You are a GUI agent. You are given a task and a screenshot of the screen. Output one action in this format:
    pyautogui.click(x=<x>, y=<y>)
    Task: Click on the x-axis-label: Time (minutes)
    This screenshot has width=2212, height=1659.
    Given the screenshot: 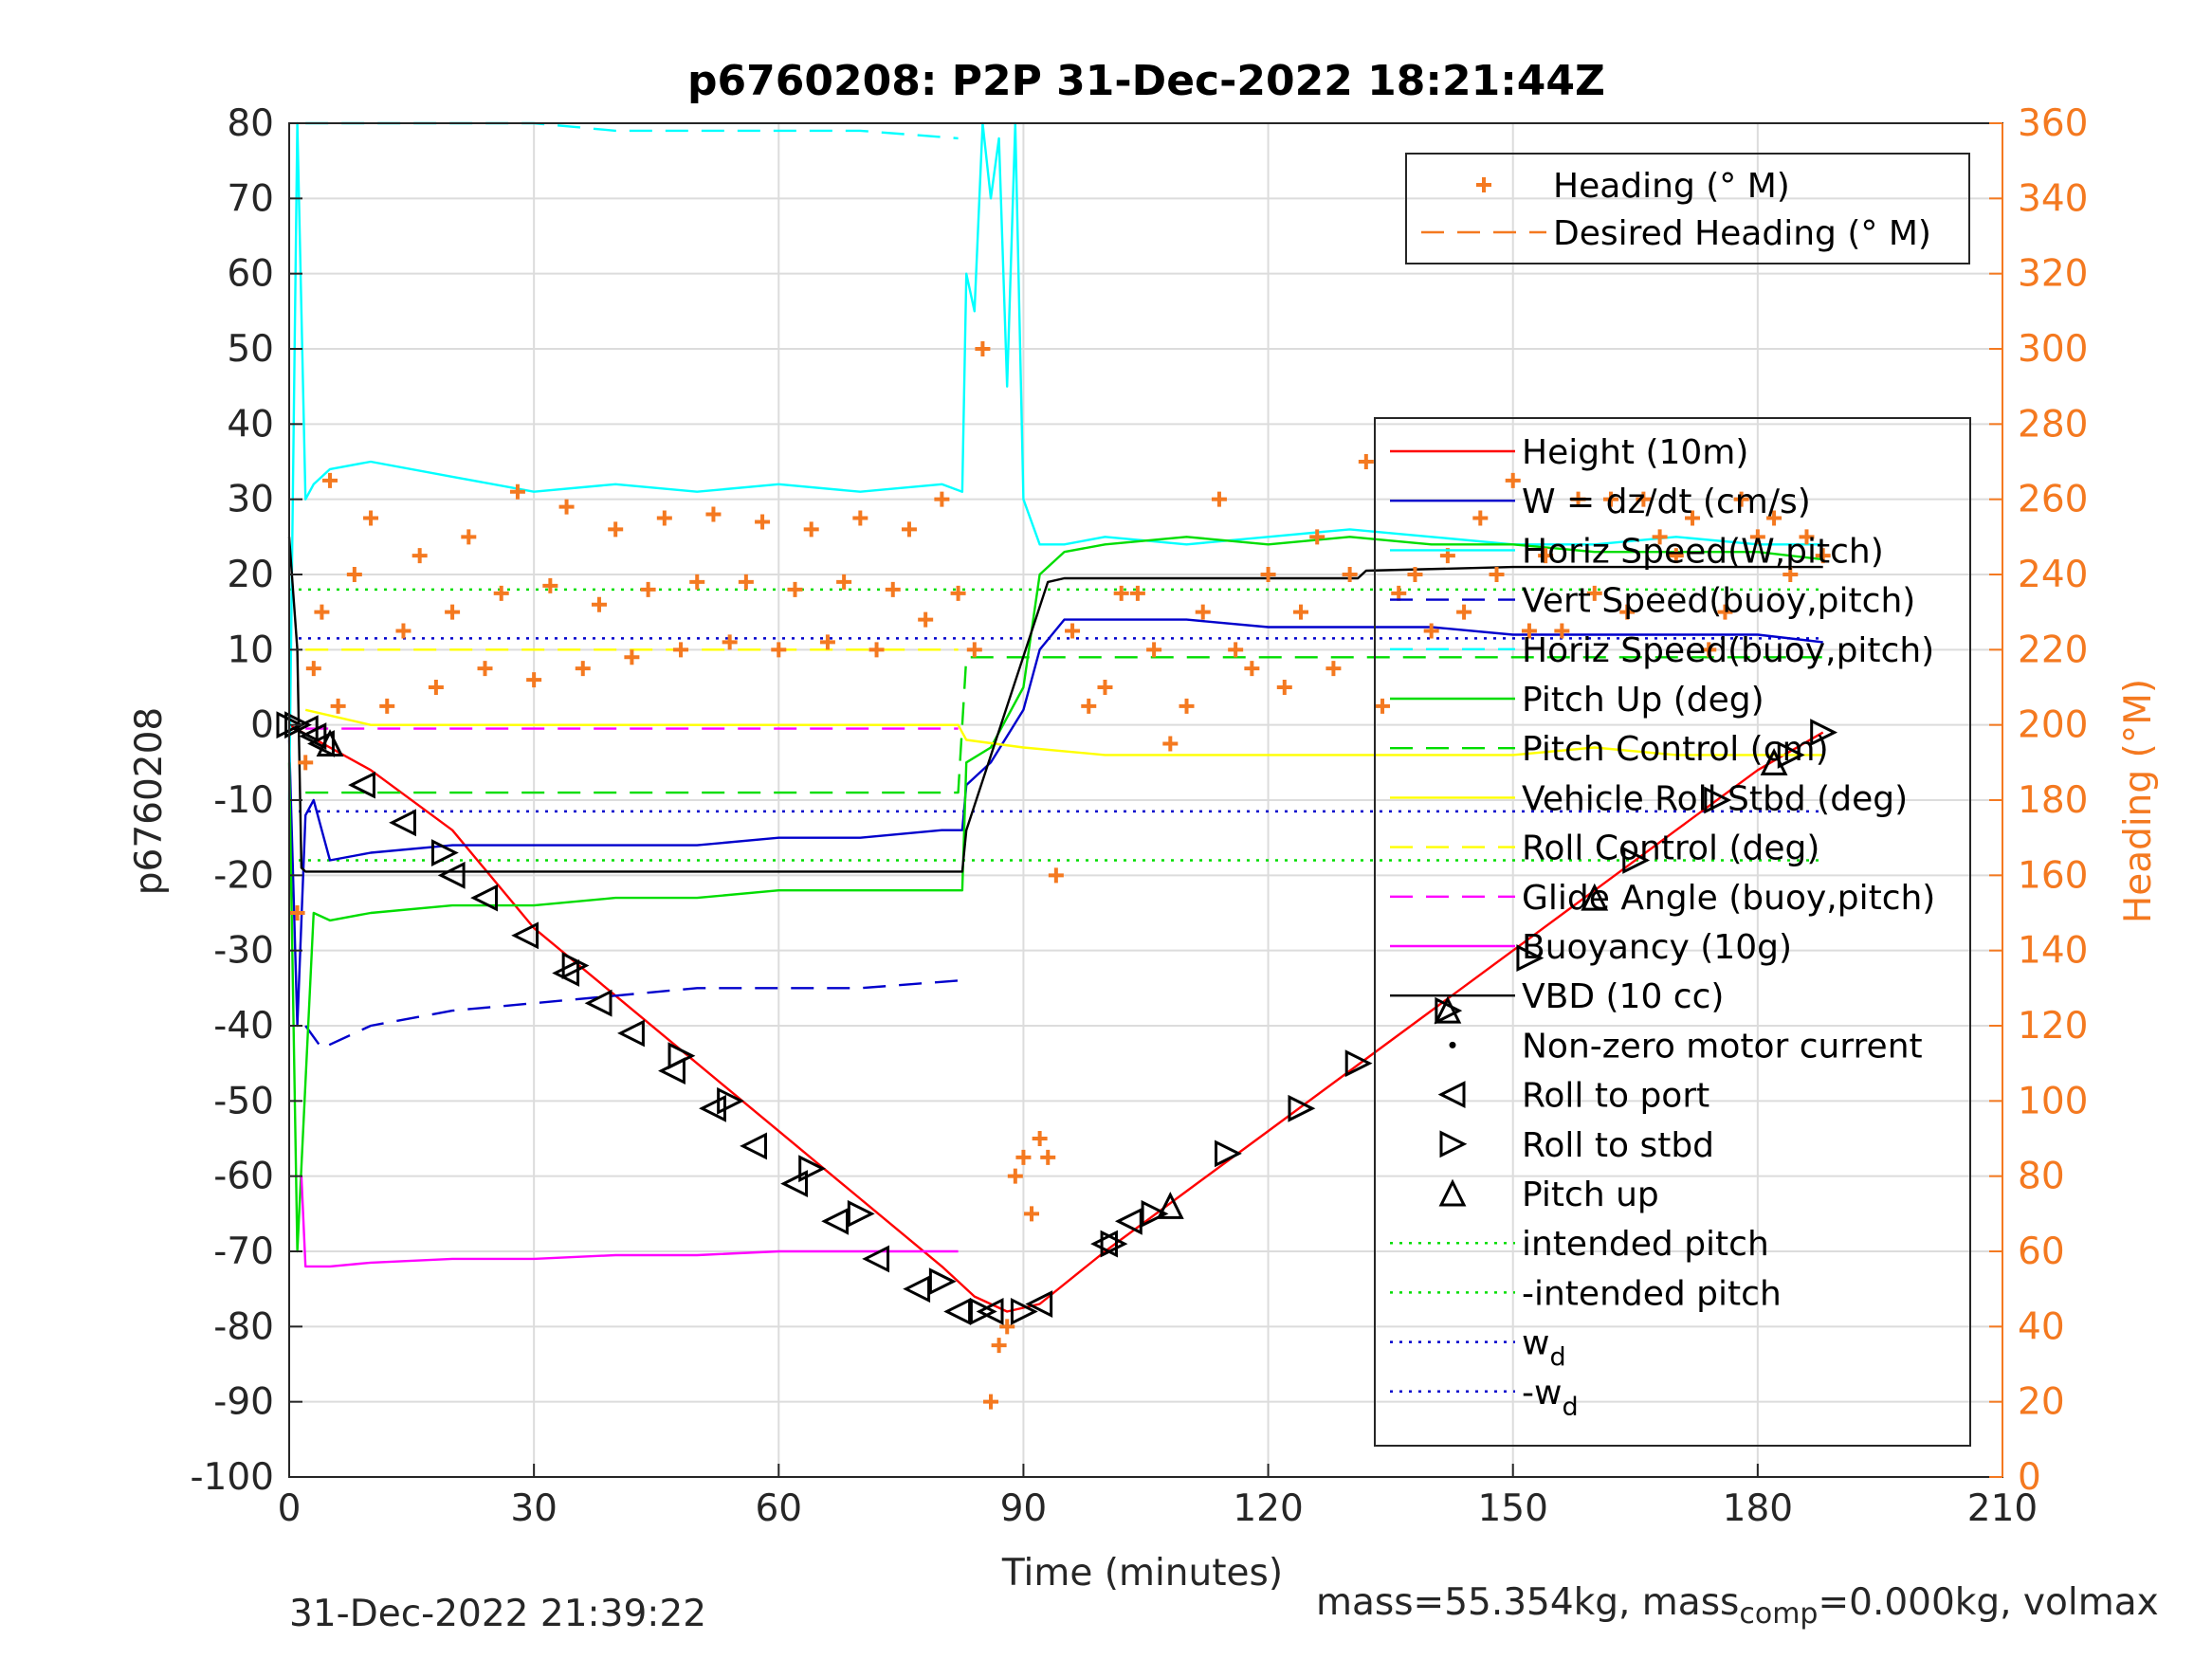 What is the action you would take?
    pyautogui.click(x=1142, y=1573)
    